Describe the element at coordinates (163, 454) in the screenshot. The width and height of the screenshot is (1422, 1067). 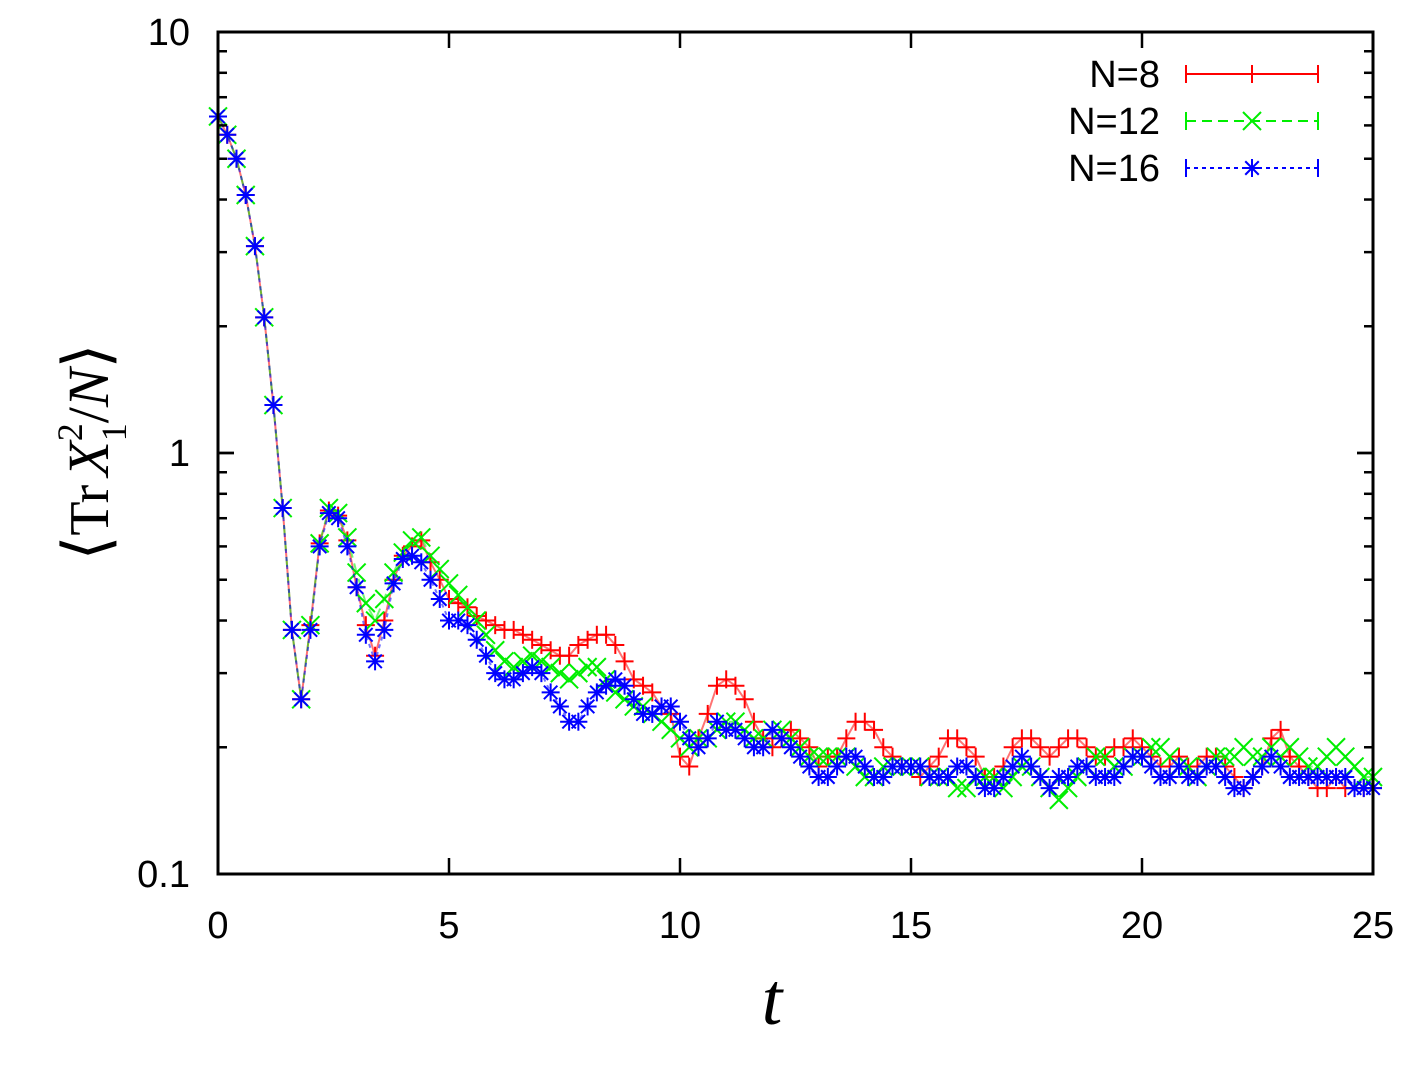
I see `y-tick-labels: 0.1 1 10` at that location.